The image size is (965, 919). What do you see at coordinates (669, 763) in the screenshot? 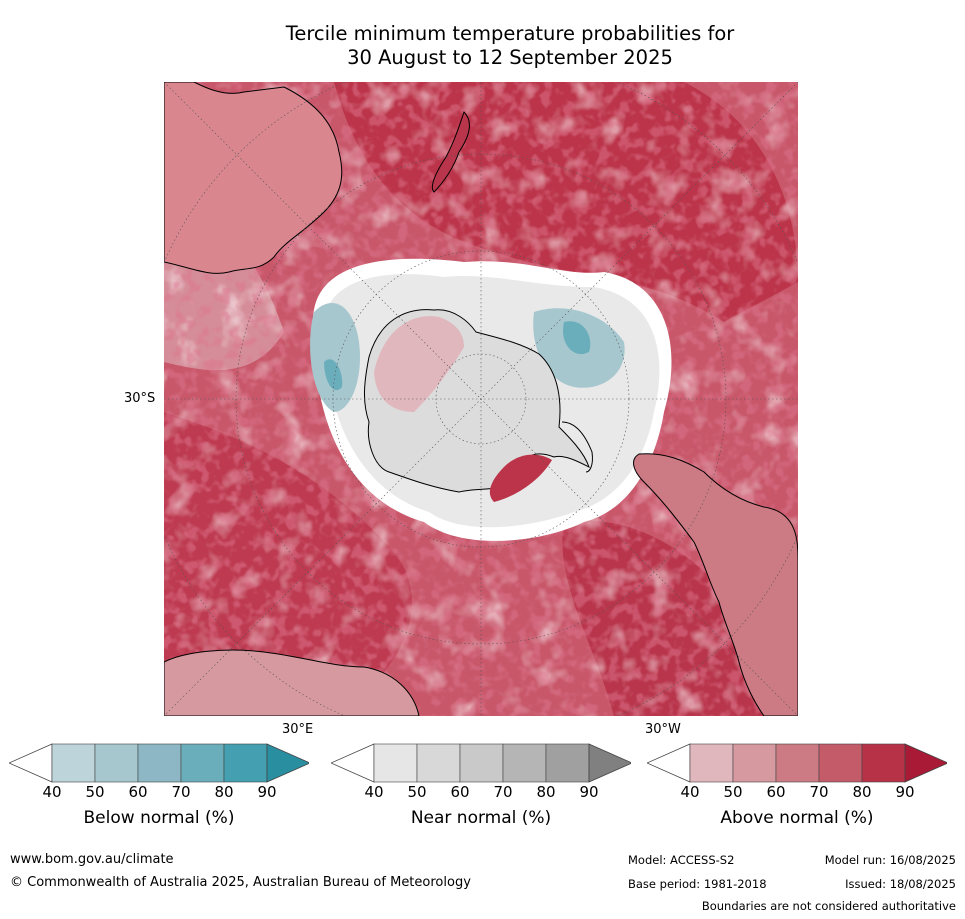
I see `above-colorbar-segment-under` at bounding box center [669, 763].